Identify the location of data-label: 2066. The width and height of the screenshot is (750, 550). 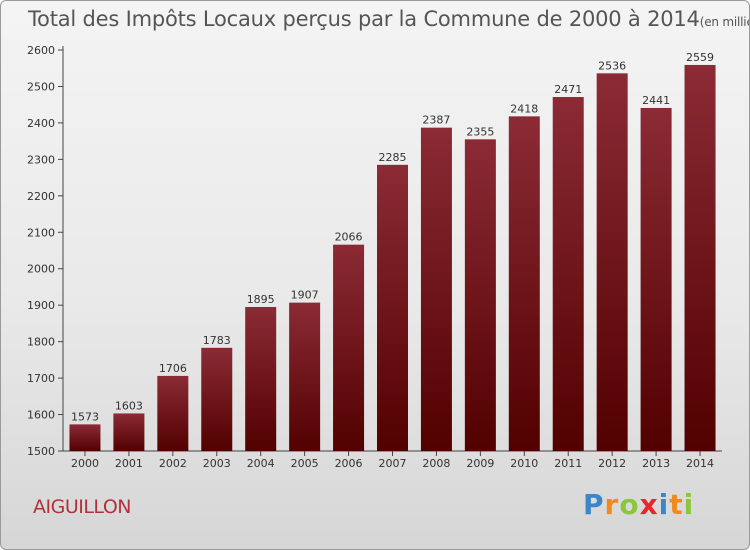
(349, 237).